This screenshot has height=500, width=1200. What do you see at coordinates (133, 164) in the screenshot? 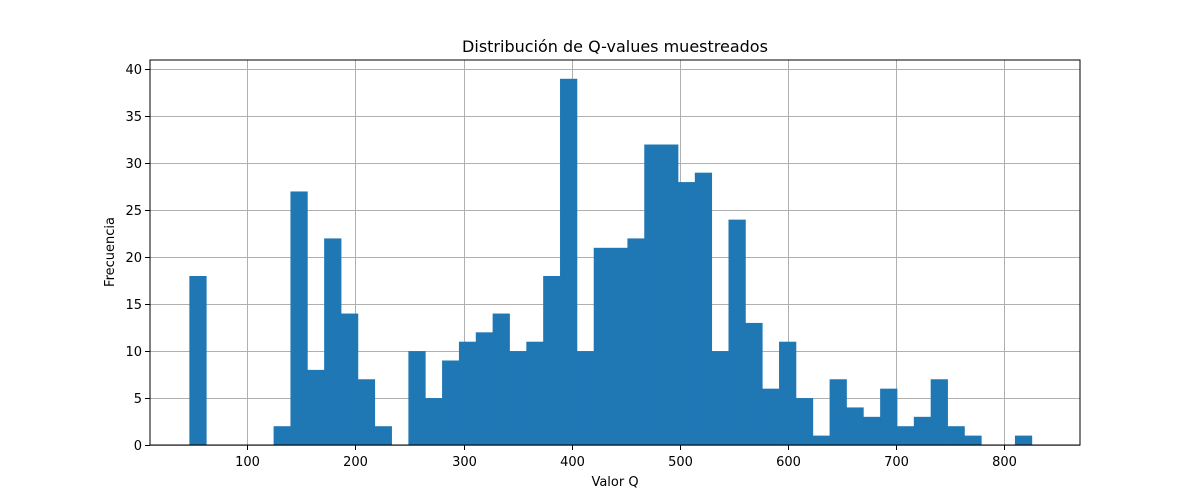
I see `y-tick-label: 30` at bounding box center [133, 164].